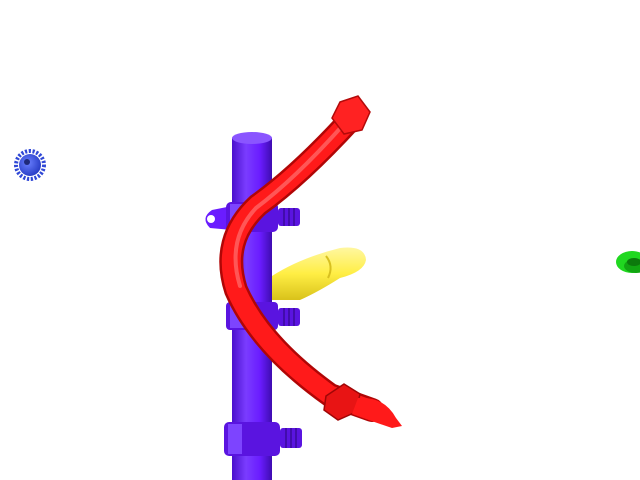  What do you see at coordinates (27, 162) in the screenshot?
I see `gear-hub` at bounding box center [27, 162].